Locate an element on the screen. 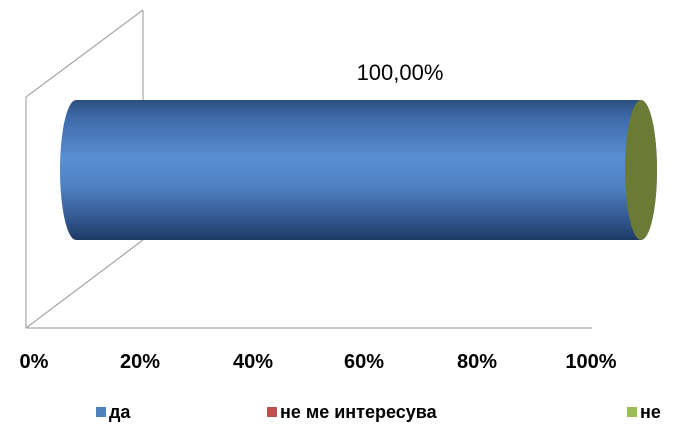 The width and height of the screenshot is (675, 426). wall-bottom-diagonal is located at coordinates (84, 284).